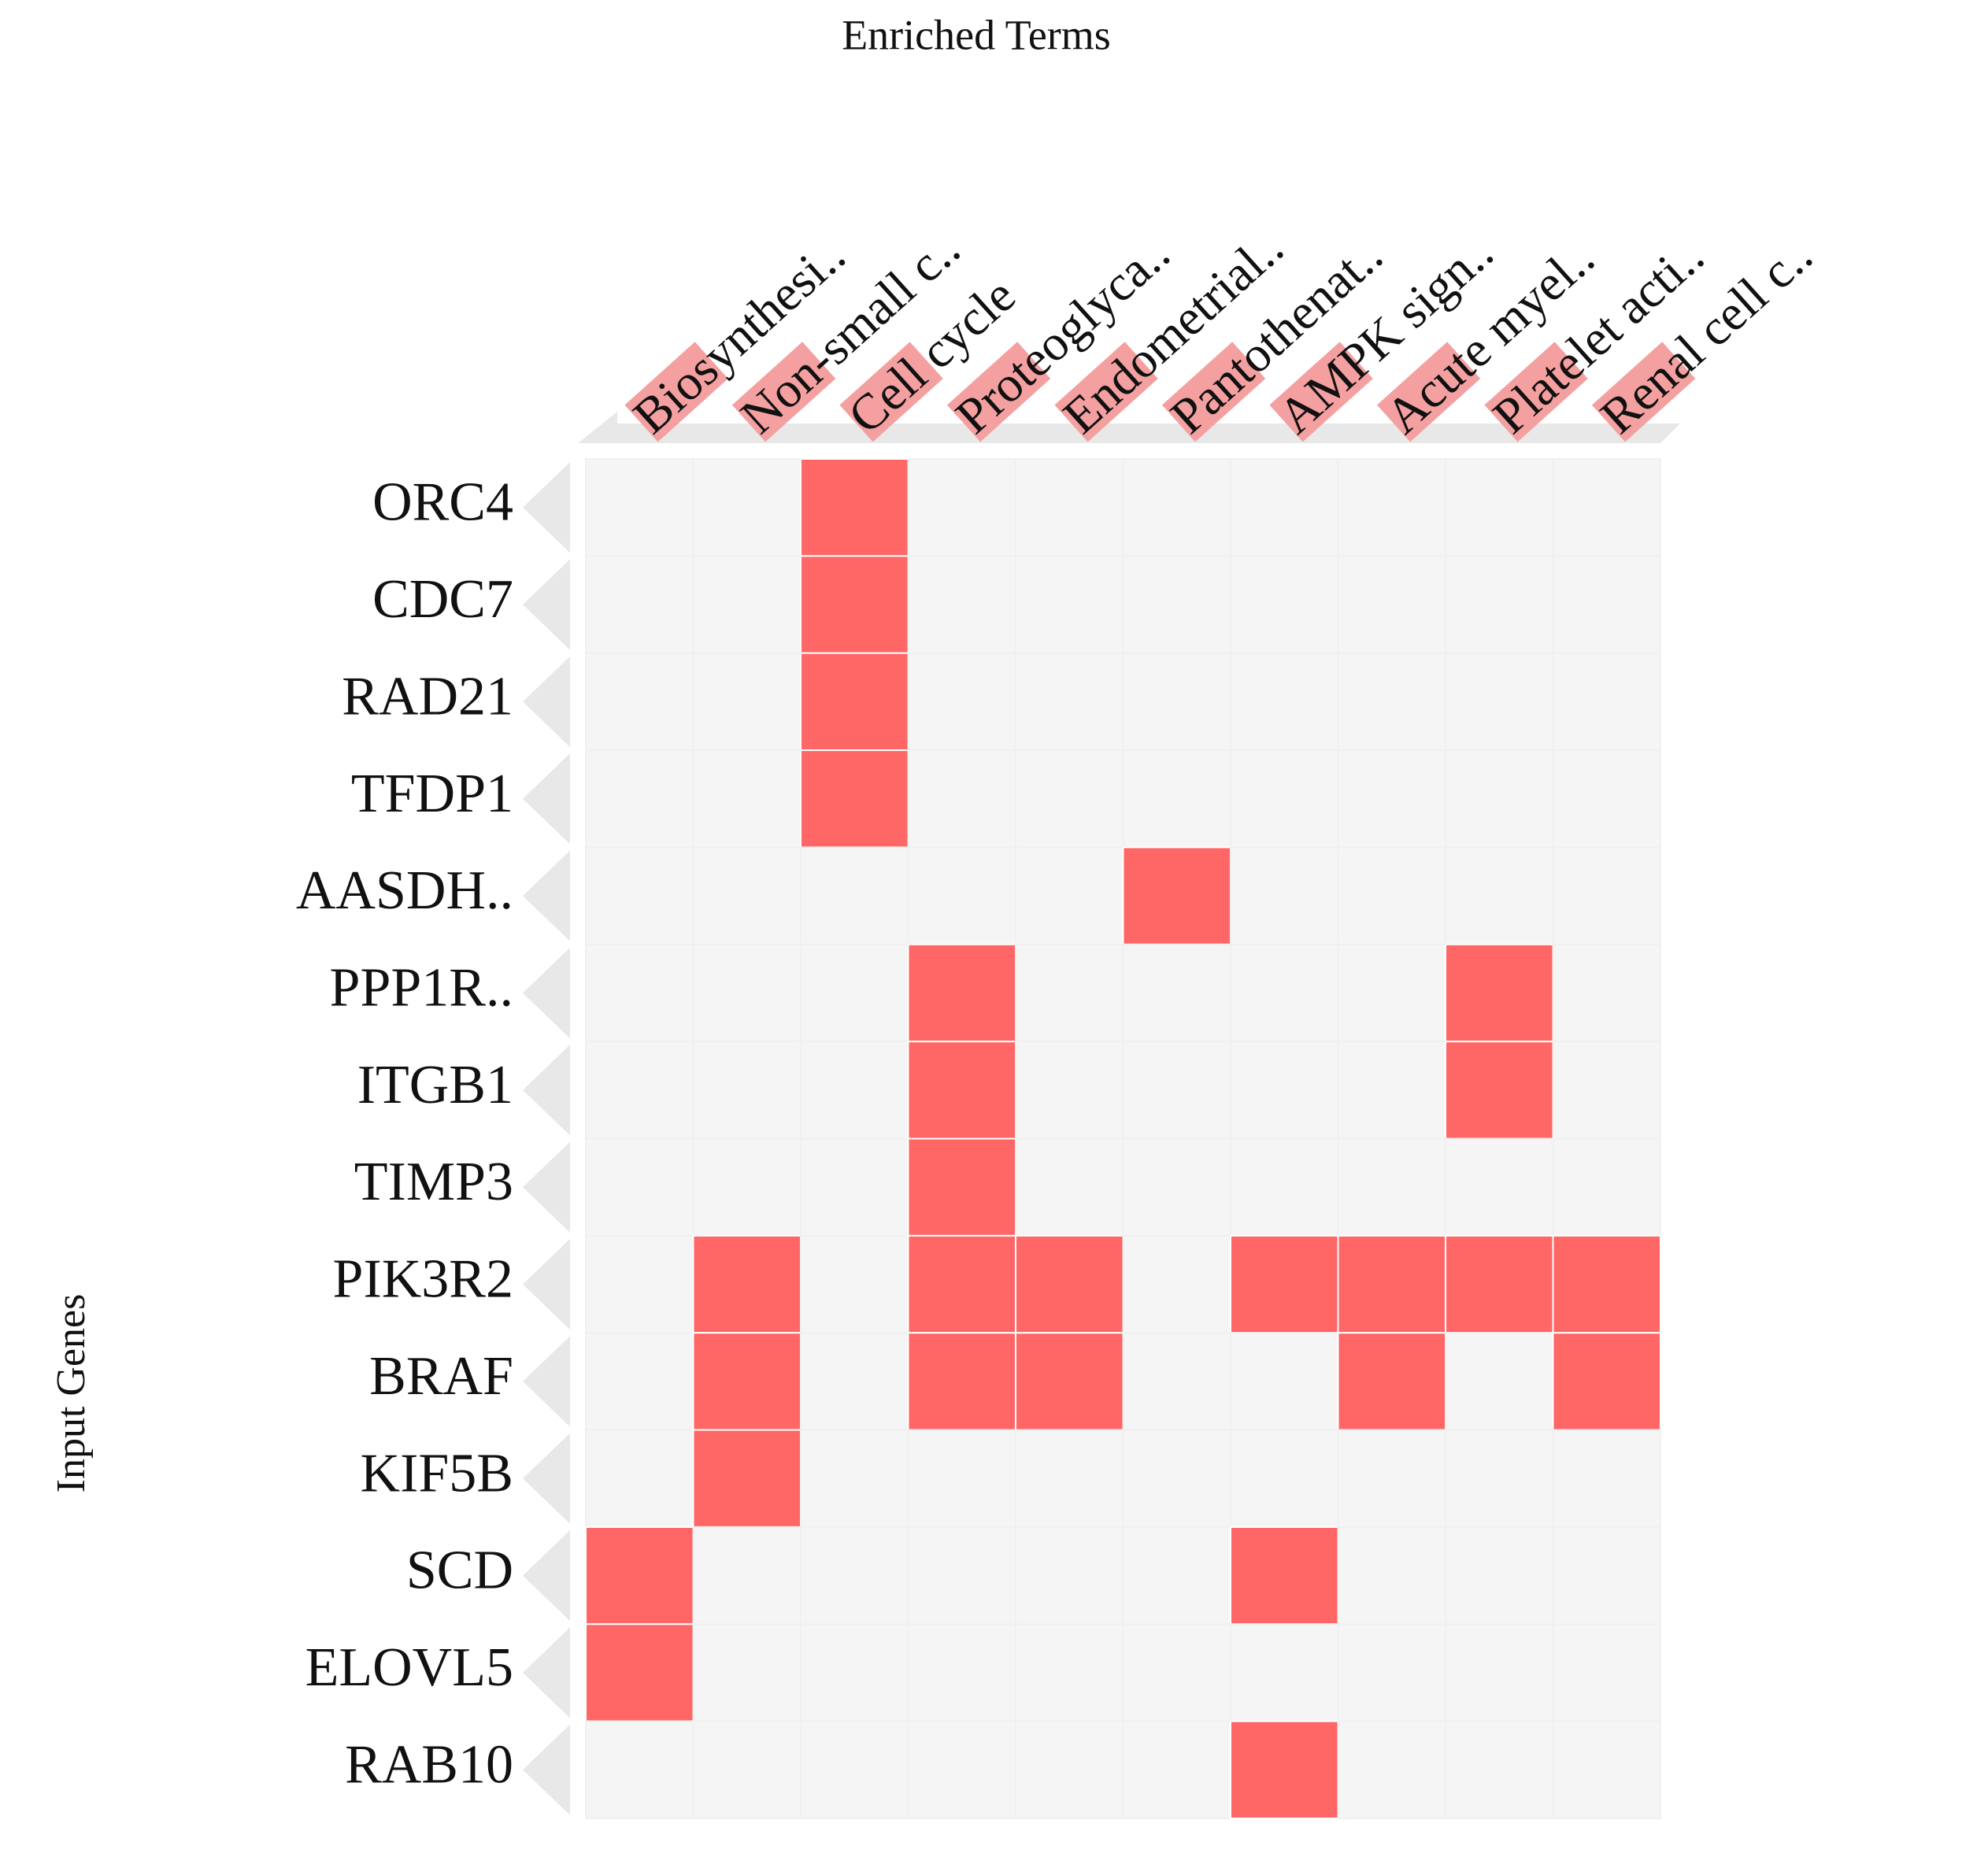 This screenshot has width=1988, height=1853. I want to click on row-label: RAD21, so click(427, 696).